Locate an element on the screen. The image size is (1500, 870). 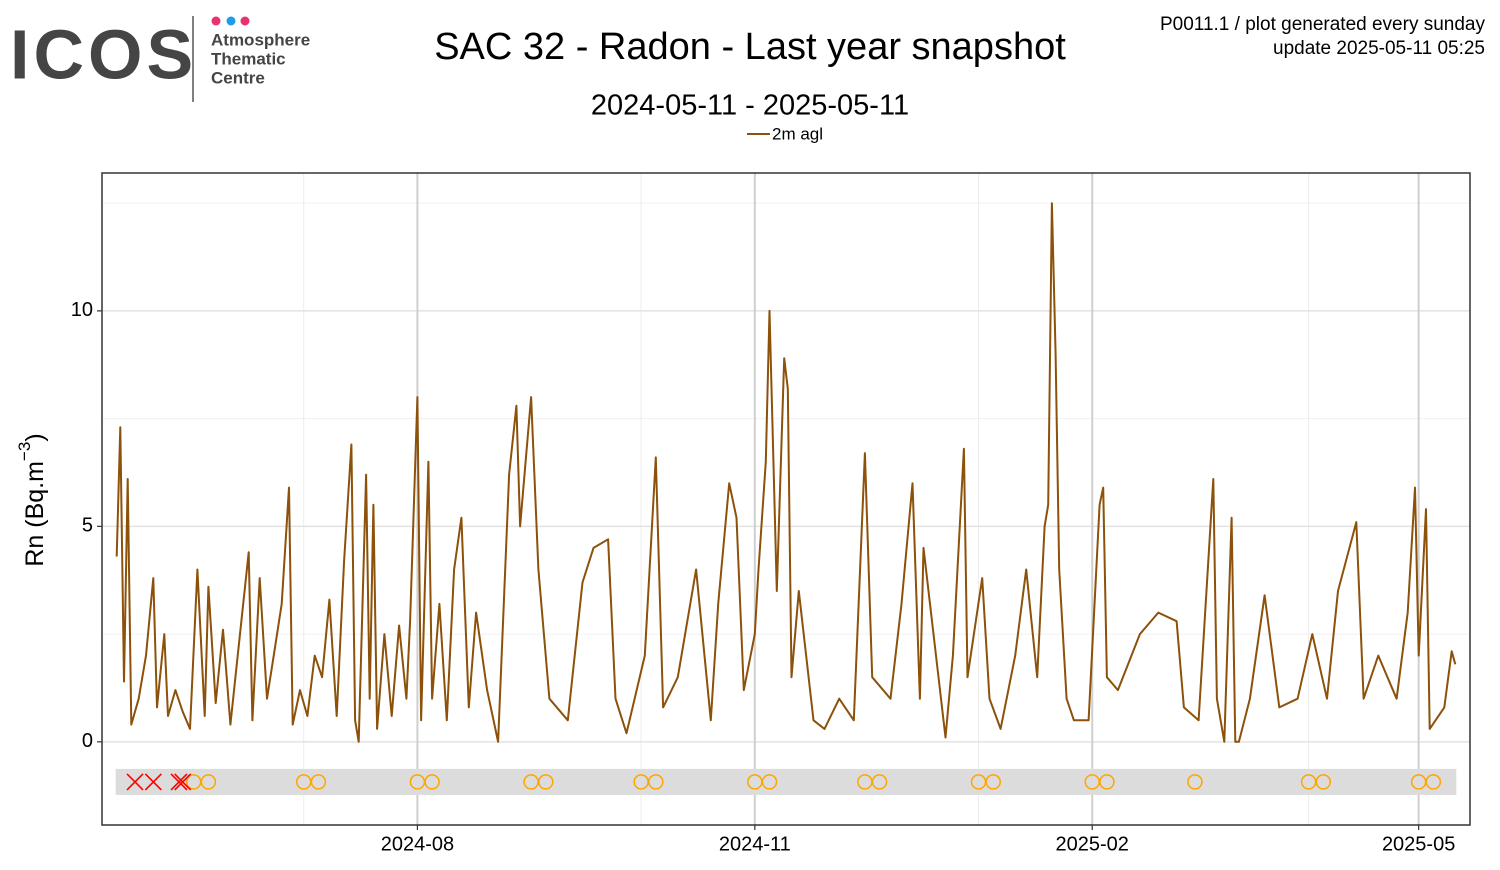
x-tick-label: 2025-05 is located at coordinates (1418, 844).